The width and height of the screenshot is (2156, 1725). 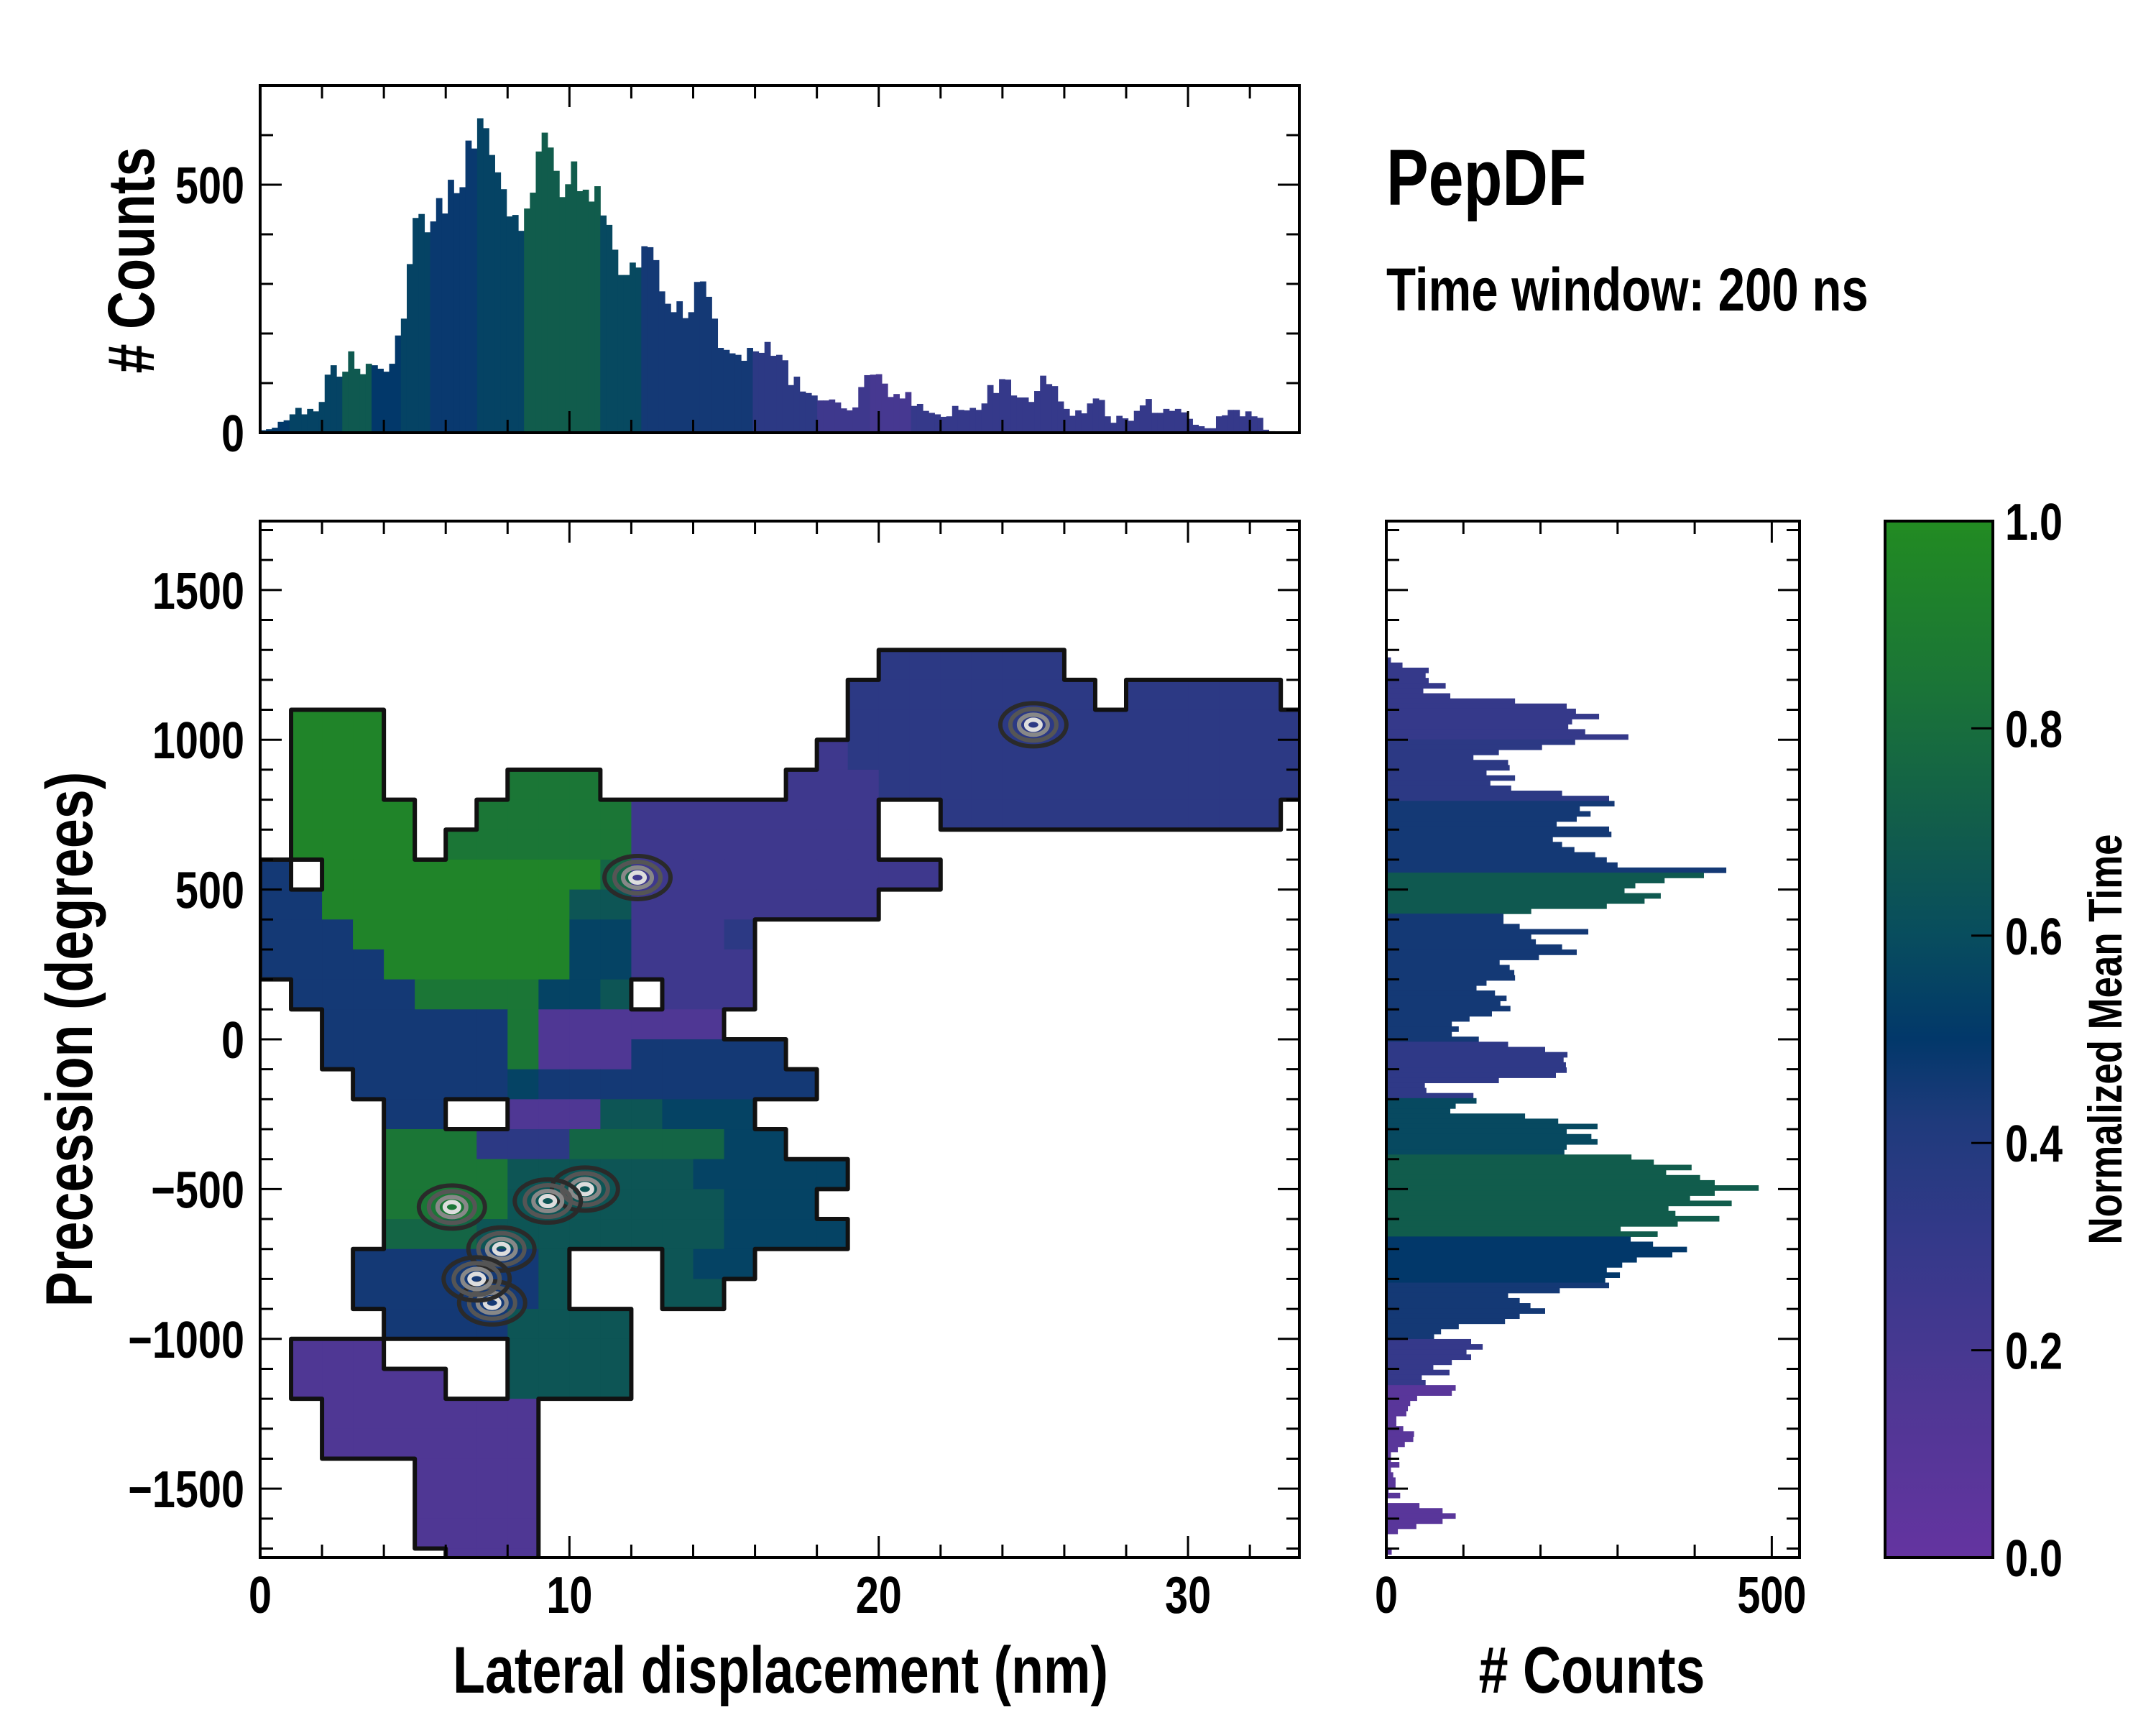 What do you see at coordinates (879, 1595) in the screenshot?
I see `main-x-tick-label-group: 20` at bounding box center [879, 1595].